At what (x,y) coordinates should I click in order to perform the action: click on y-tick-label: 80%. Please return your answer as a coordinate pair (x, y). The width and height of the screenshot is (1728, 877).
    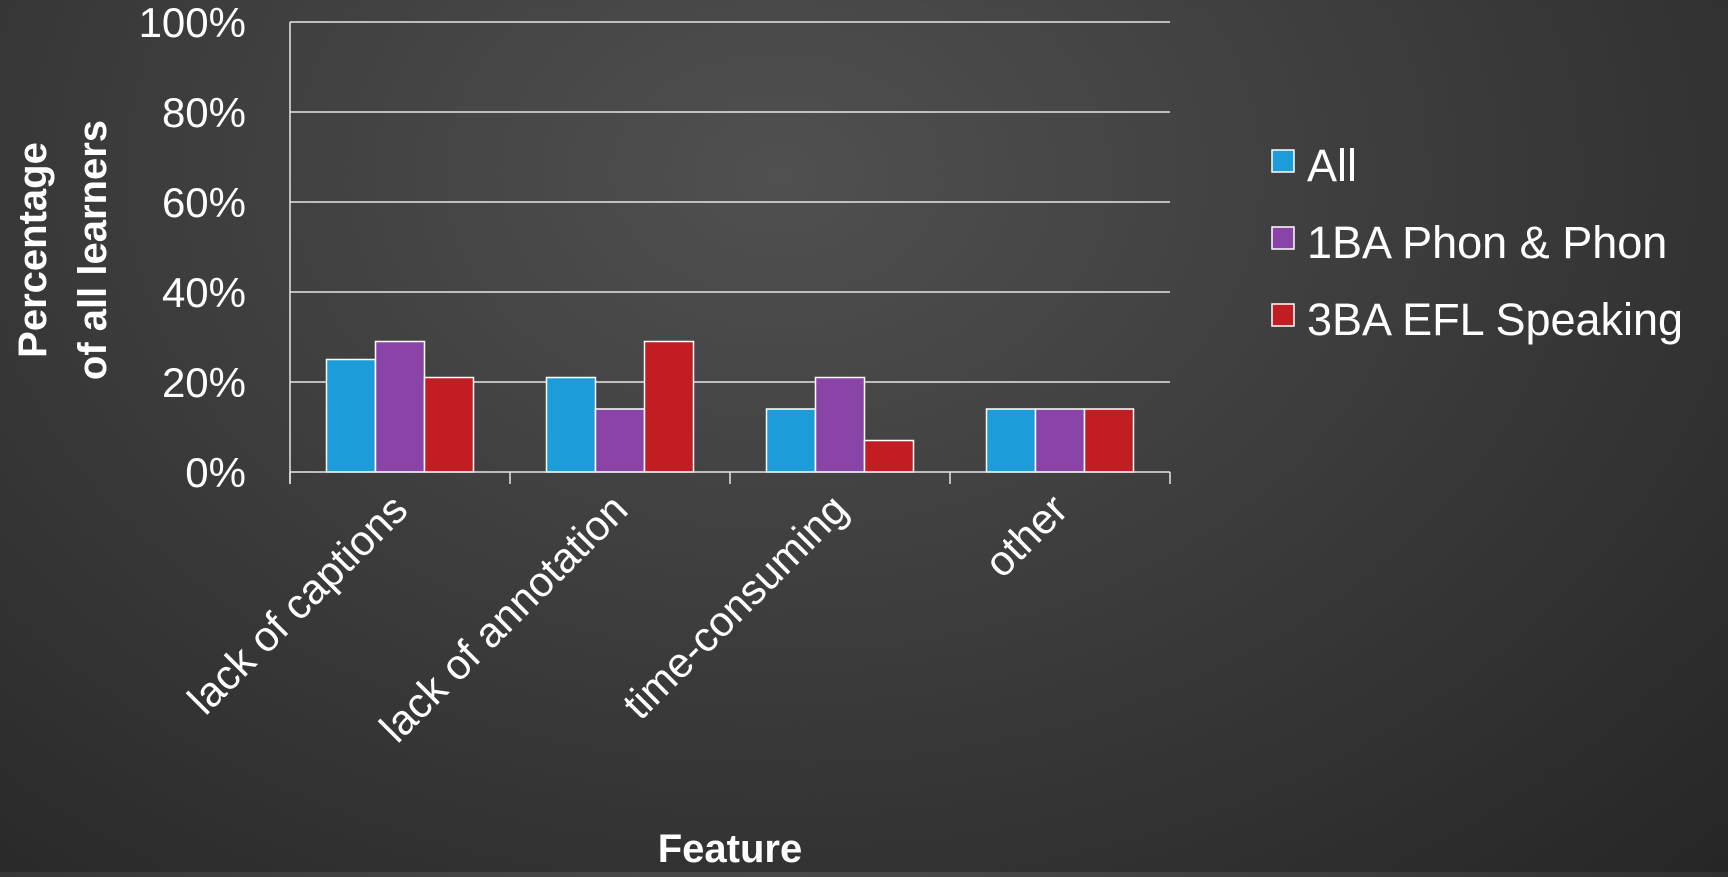
    Looking at the image, I should click on (204, 112).